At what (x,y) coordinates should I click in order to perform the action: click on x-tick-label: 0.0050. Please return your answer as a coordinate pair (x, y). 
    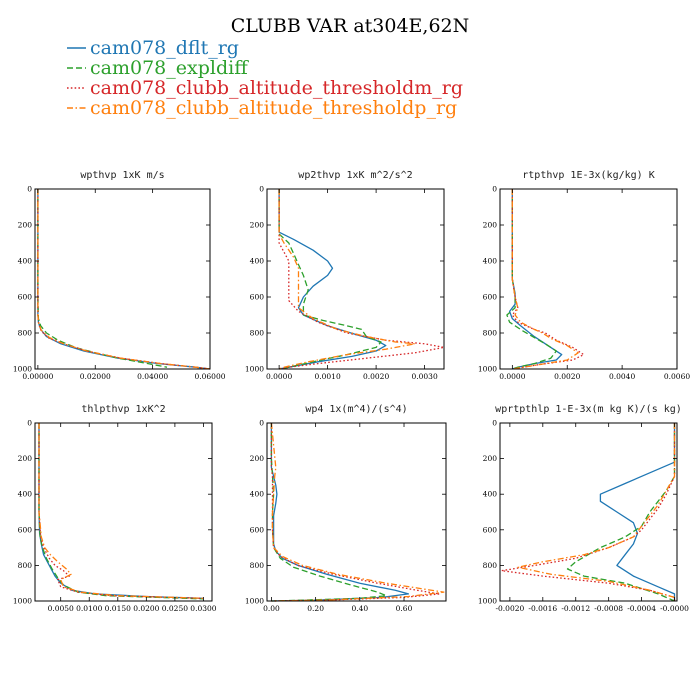
    Looking at the image, I should click on (61, 608).